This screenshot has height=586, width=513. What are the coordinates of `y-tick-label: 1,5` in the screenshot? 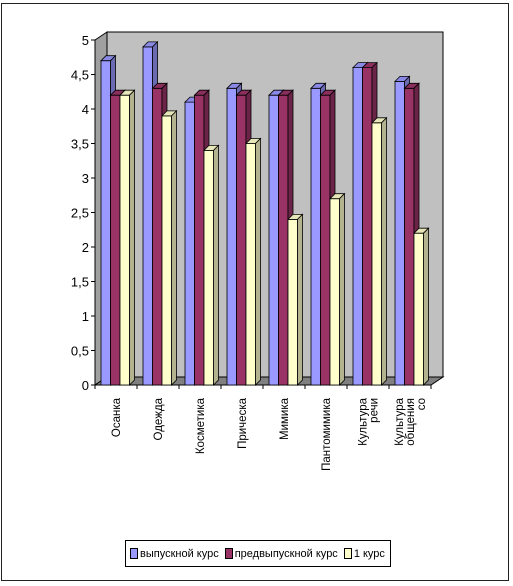 It's located at (80, 282).